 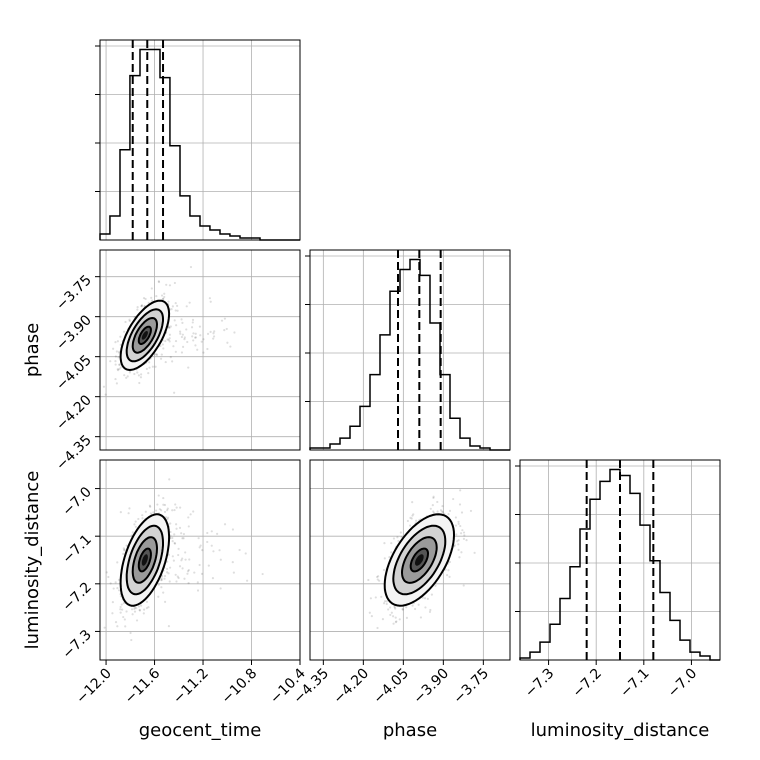 What do you see at coordinates (200, 350) in the screenshot?
I see `joint-panel-geocent_time-phase` at bounding box center [200, 350].